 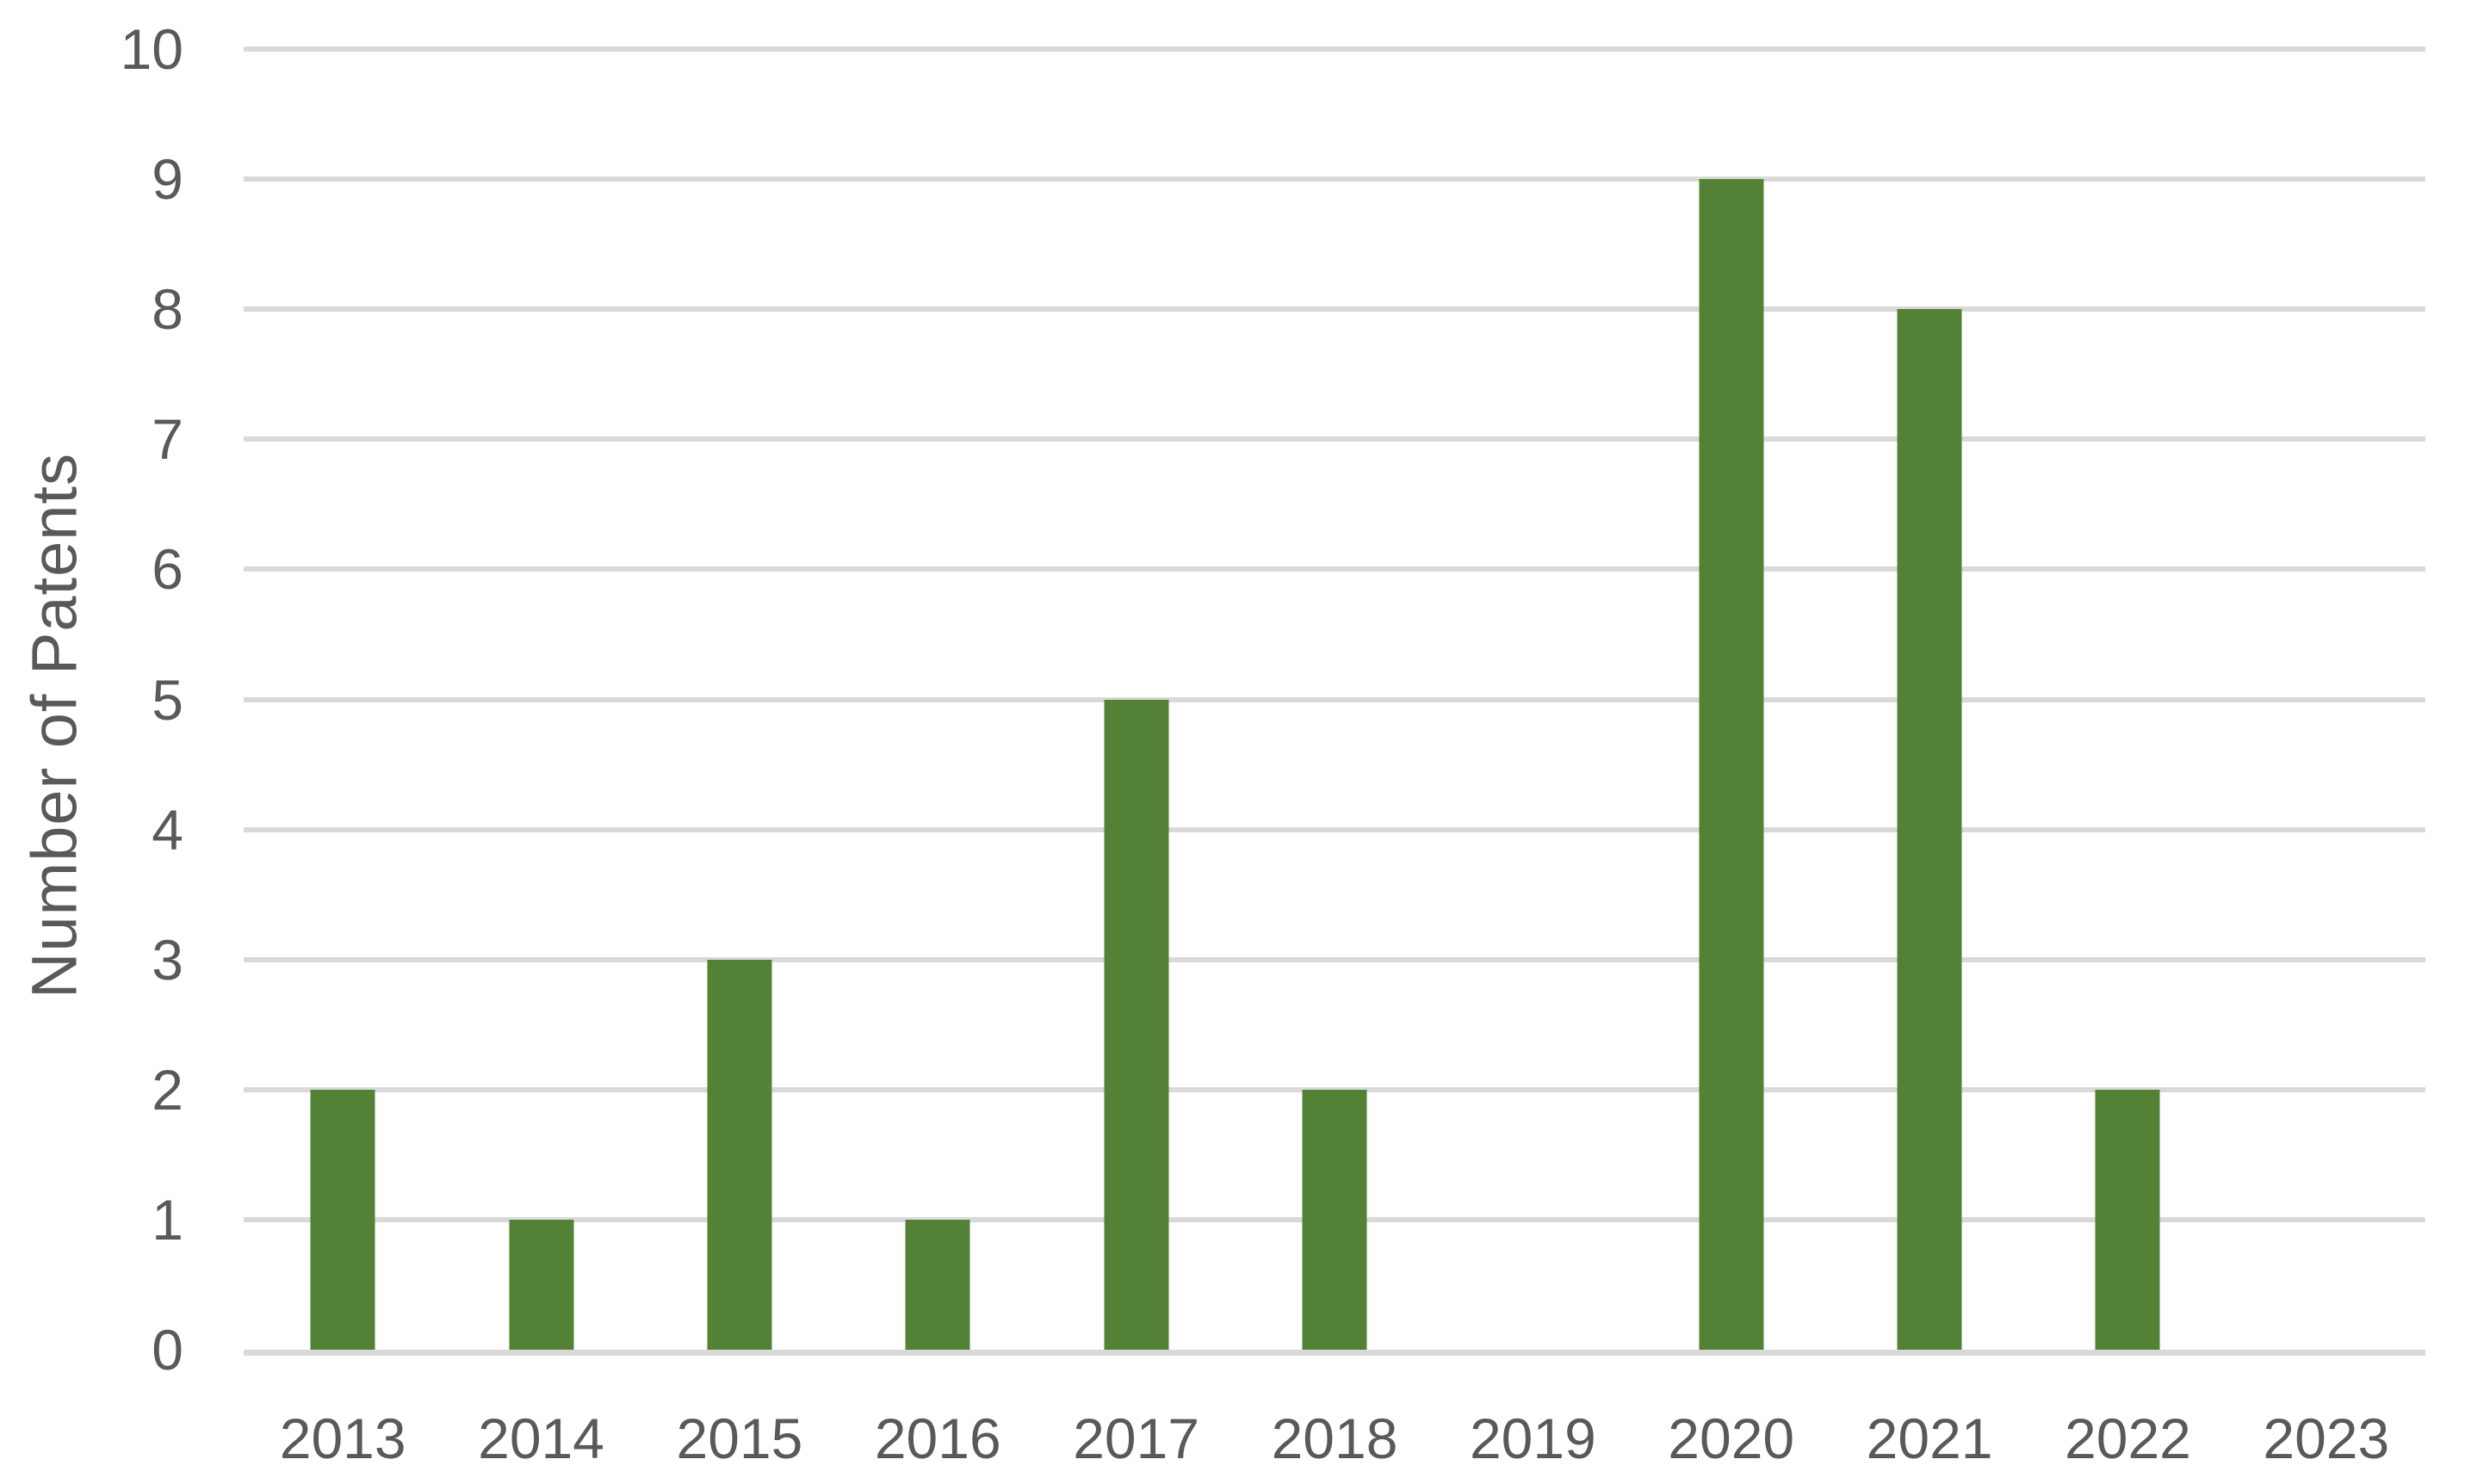 What do you see at coordinates (739, 1154) in the screenshot?
I see `bar-2015` at bounding box center [739, 1154].